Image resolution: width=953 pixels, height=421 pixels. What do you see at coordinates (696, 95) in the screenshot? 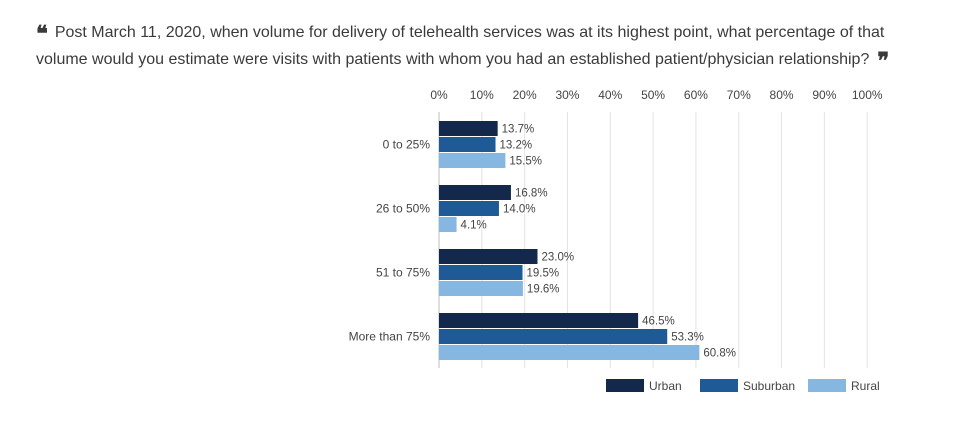
I see `x-tick-label: 60%` at bounding box center [696, 95].